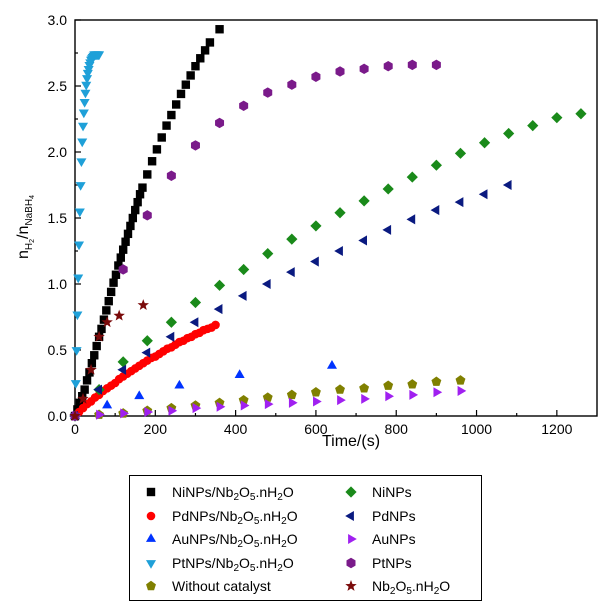 The width and height of the screenshot is (608, 610). Describe the element at coordinates (219, 539) in the screenshot. I see `legend-entry: AuNPs/Nb2O5.nH2O` at that location.